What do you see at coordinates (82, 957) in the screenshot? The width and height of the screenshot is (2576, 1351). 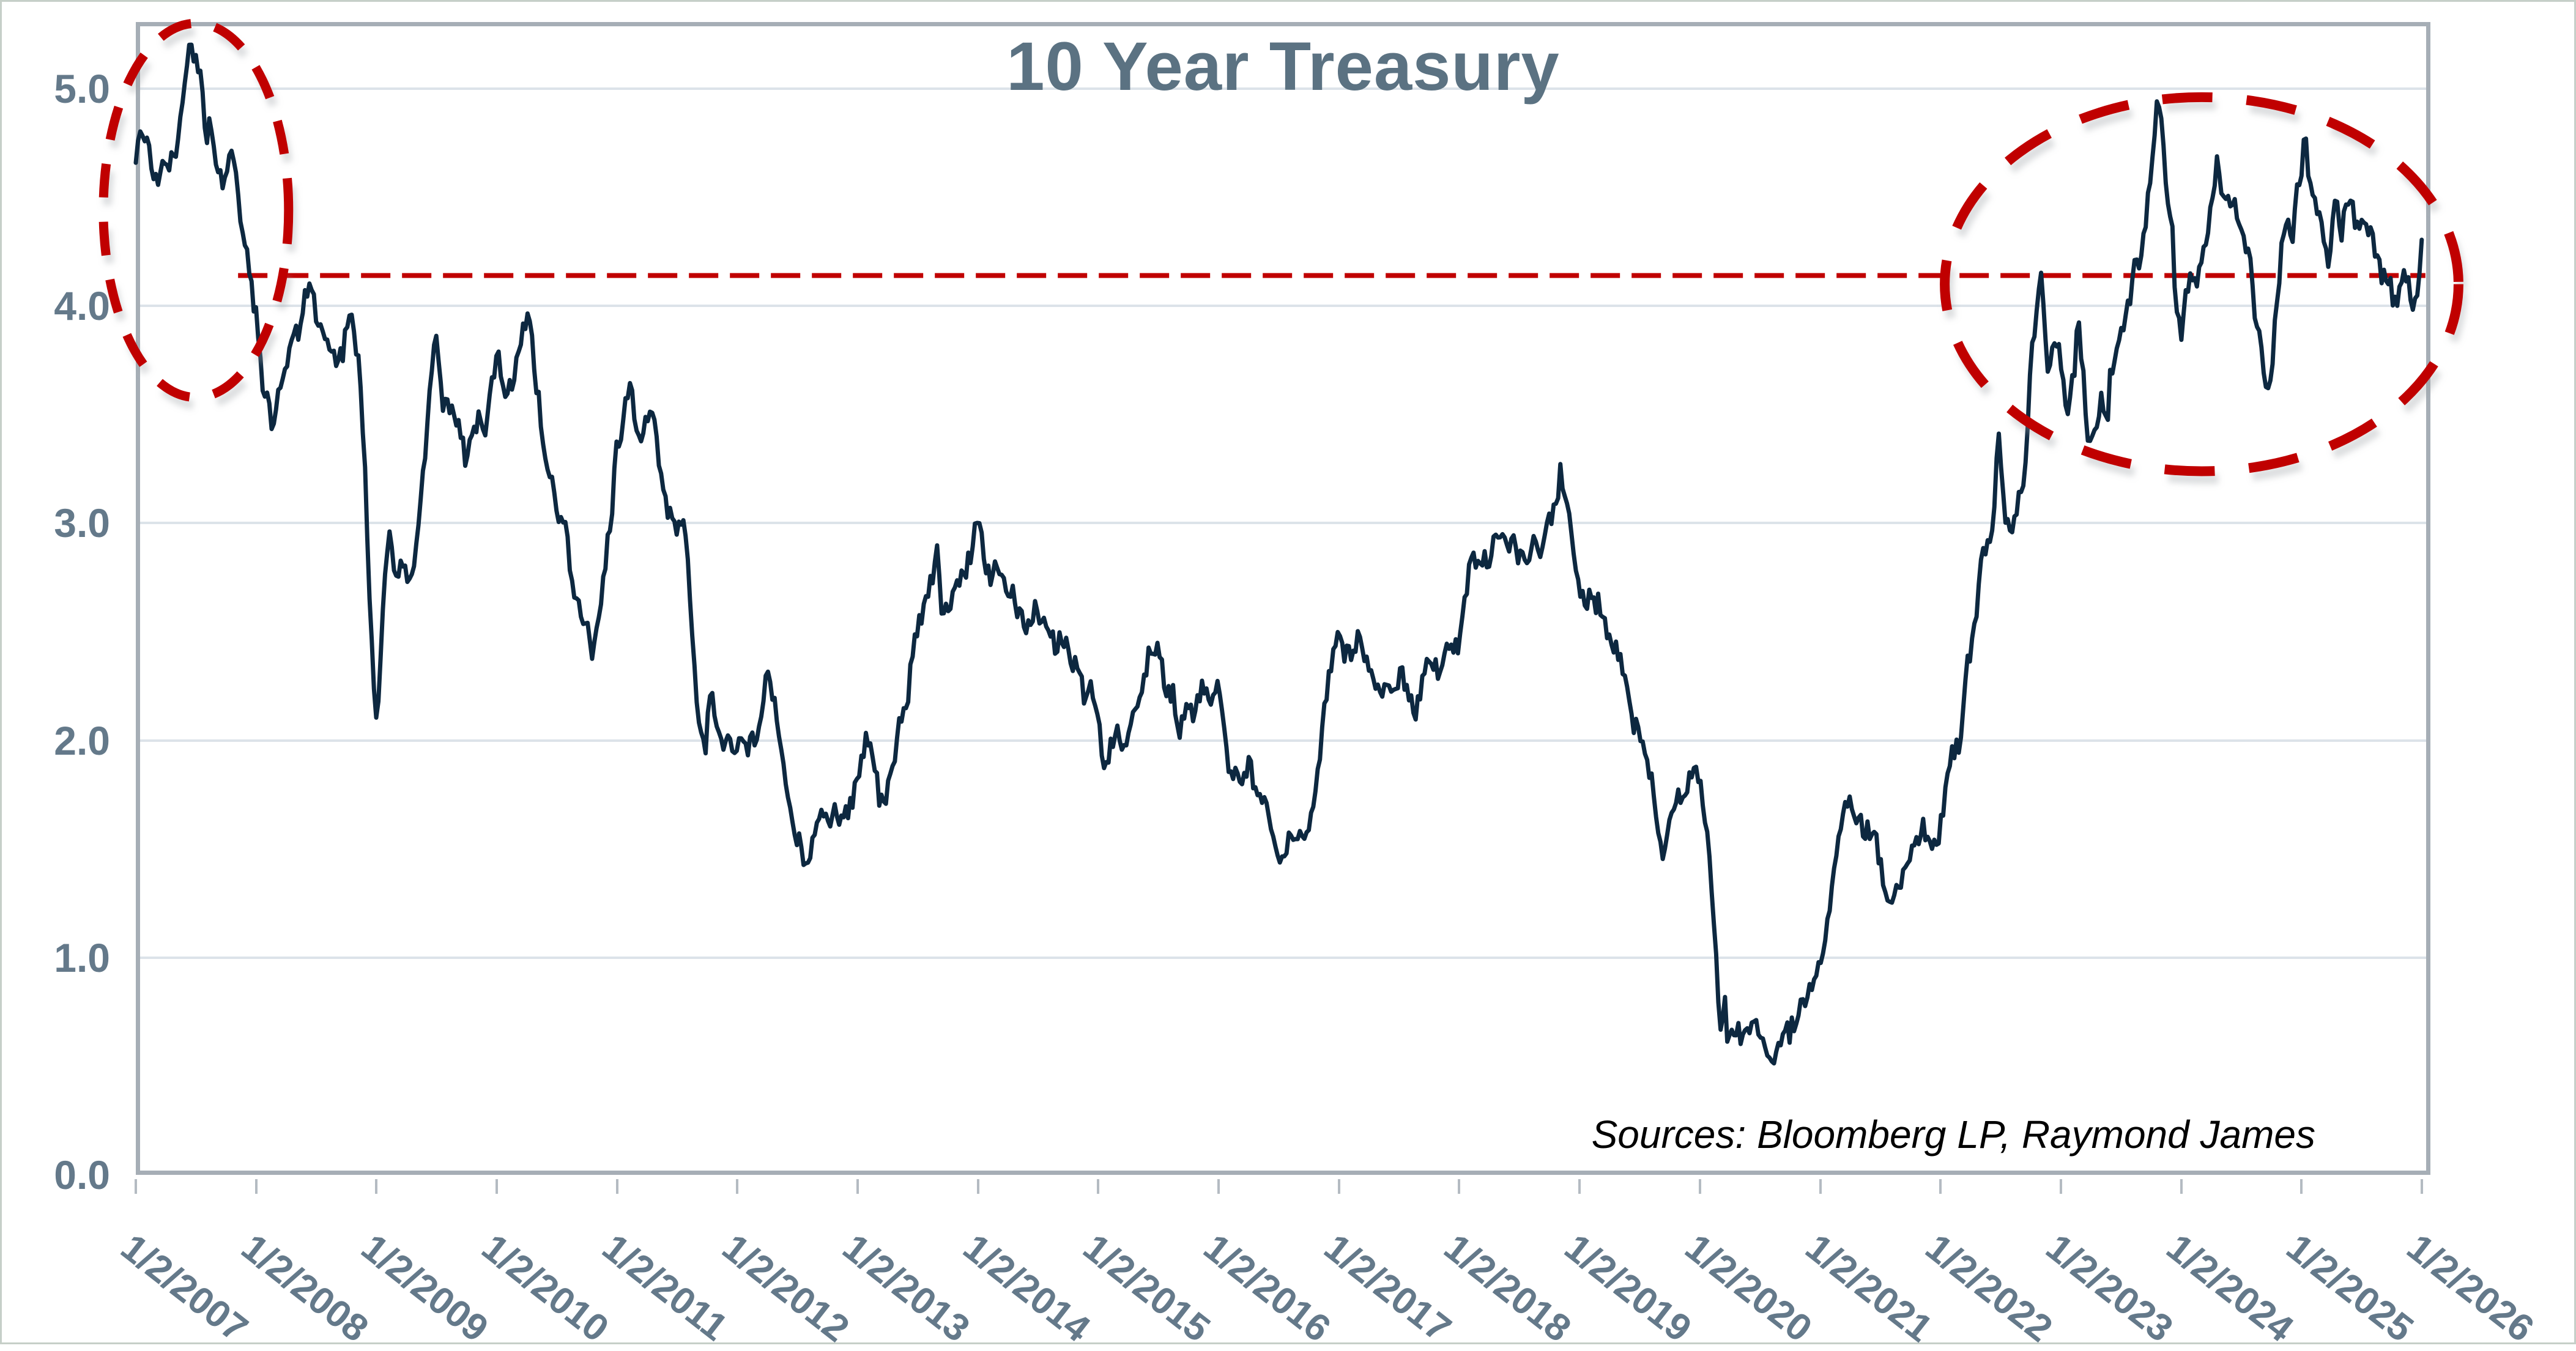 I see `y-axis-label: 1.0` at bounding box center [82, 957].